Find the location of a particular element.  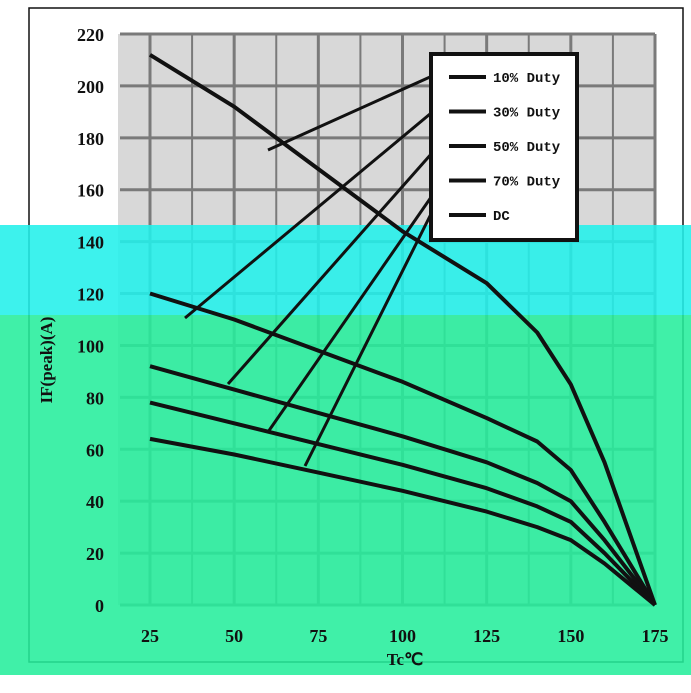

x-tick-label: 25 is located at coordinates (150, 636).